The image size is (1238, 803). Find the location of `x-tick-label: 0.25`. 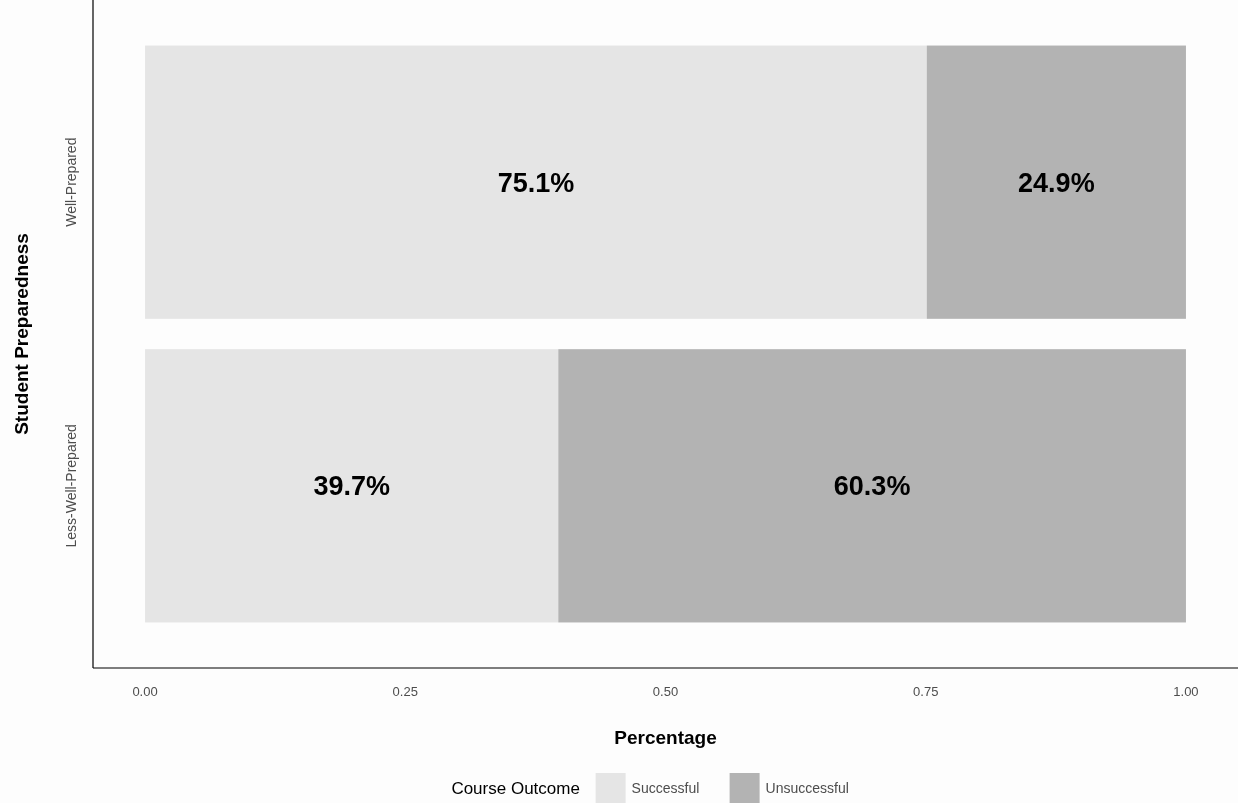

x-tick-label: 0.25 is located at coordinates (405, 691).